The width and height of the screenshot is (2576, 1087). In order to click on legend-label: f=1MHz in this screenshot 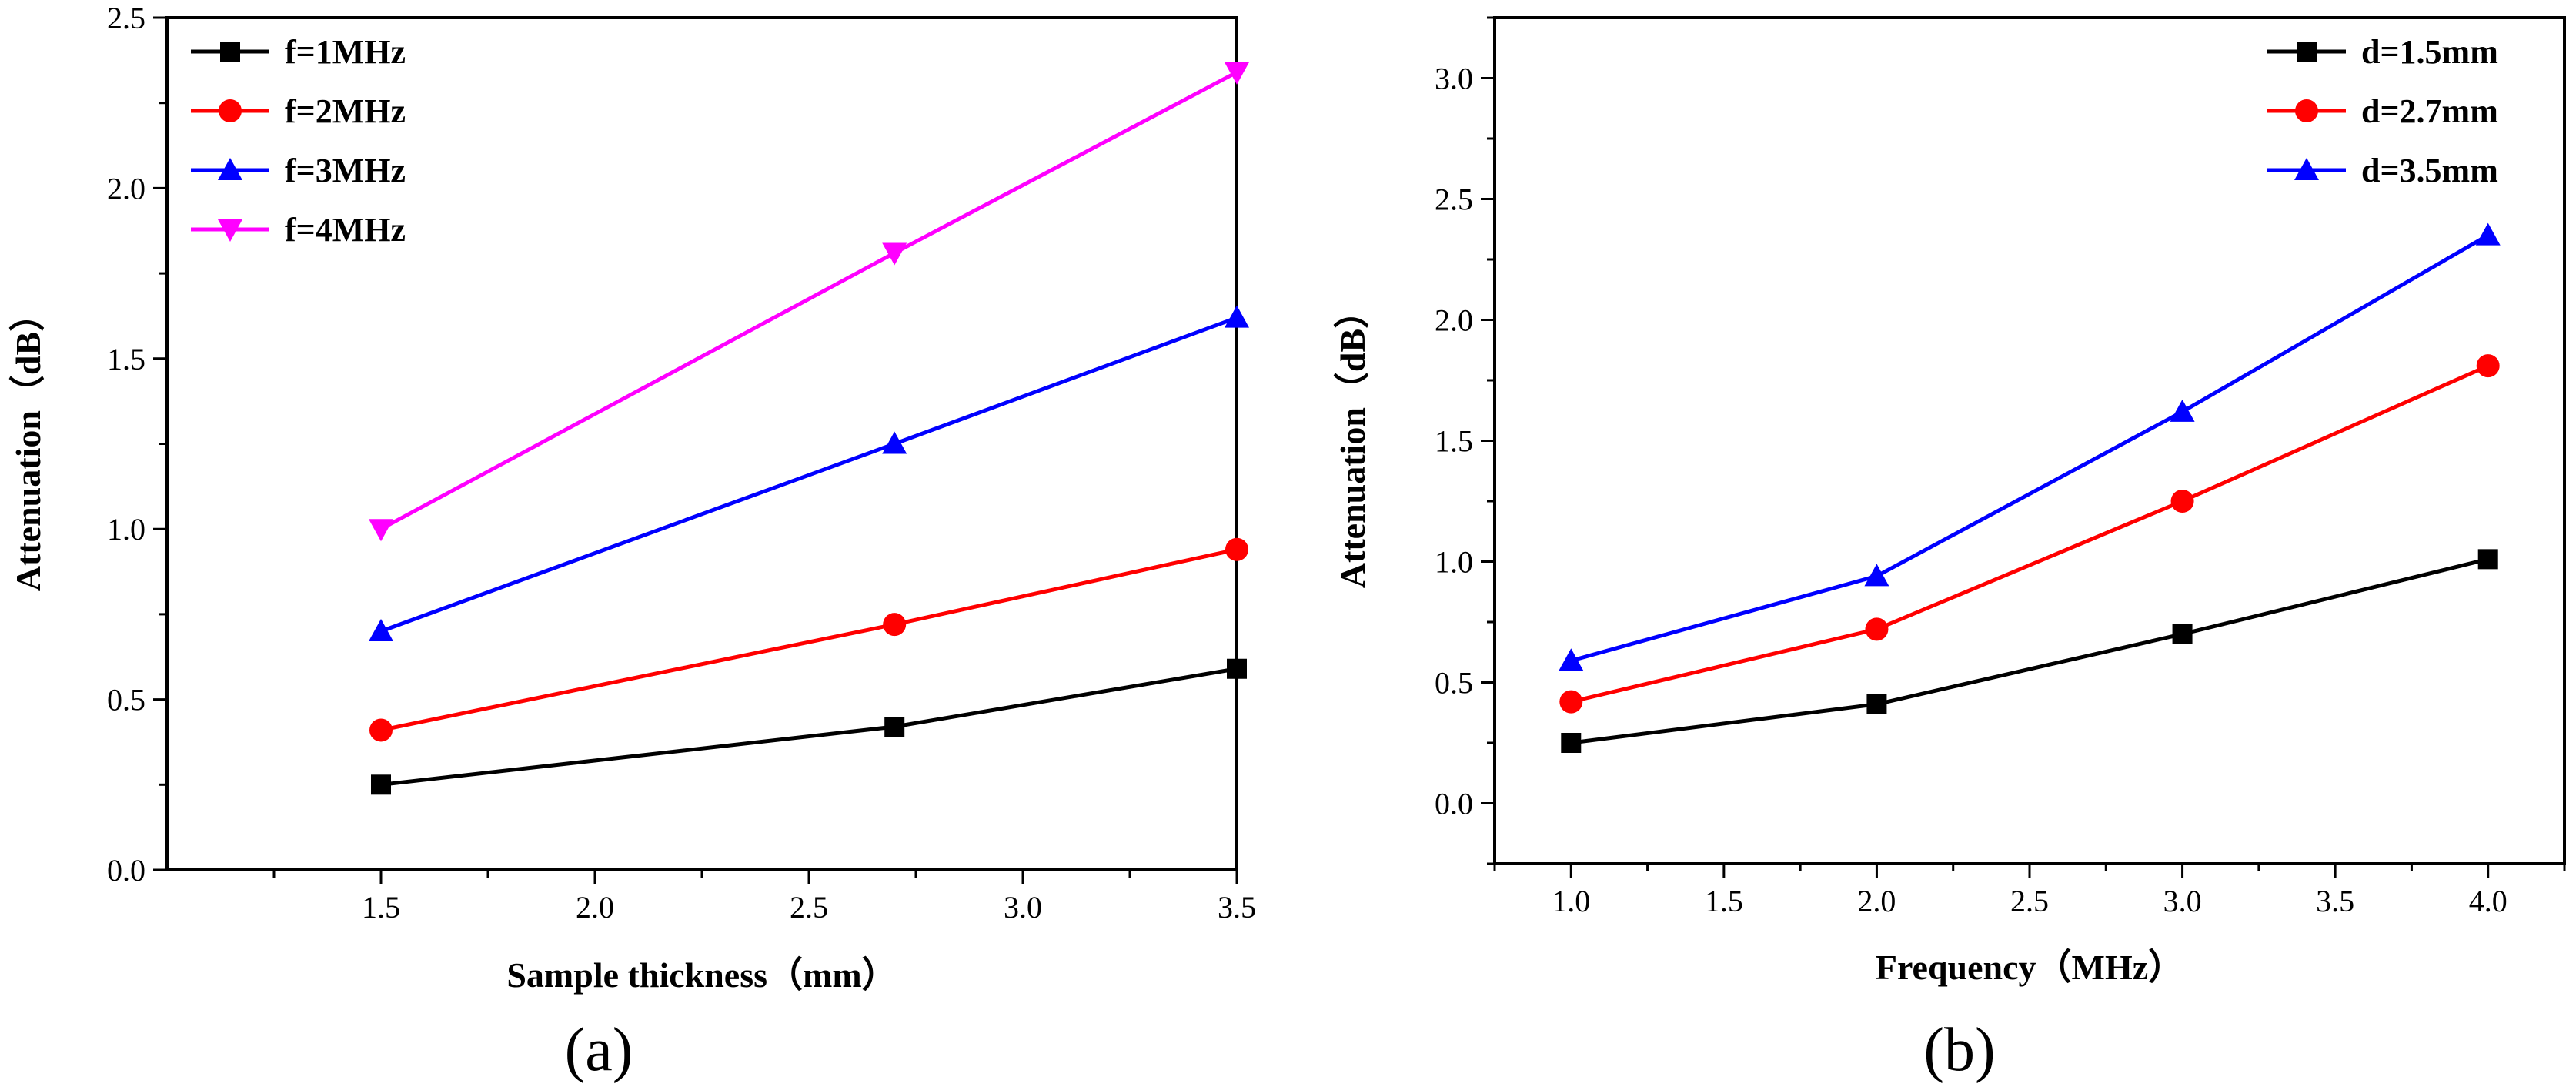, I will do `click(345, 52)`.